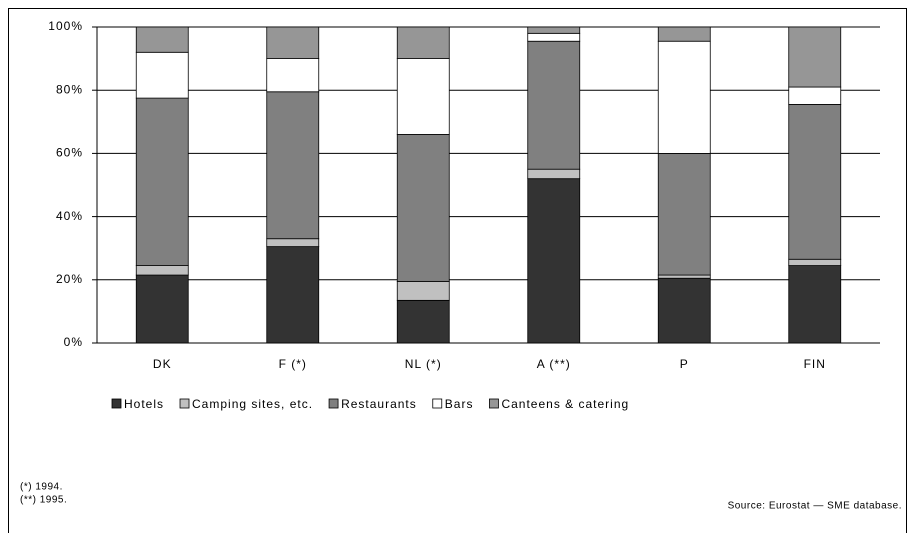  Describe the element at coordinates (423, 364) in the screenshot. I see `x-tick-label: NL (*)` at that location.